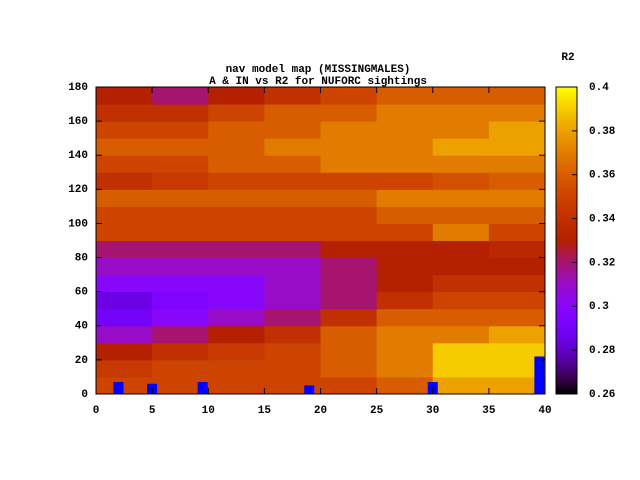  Describe the element at coordinates (318, 70) in the screenshot. I see `chart-title: nav model map (MISSINGMALES)` at that location.